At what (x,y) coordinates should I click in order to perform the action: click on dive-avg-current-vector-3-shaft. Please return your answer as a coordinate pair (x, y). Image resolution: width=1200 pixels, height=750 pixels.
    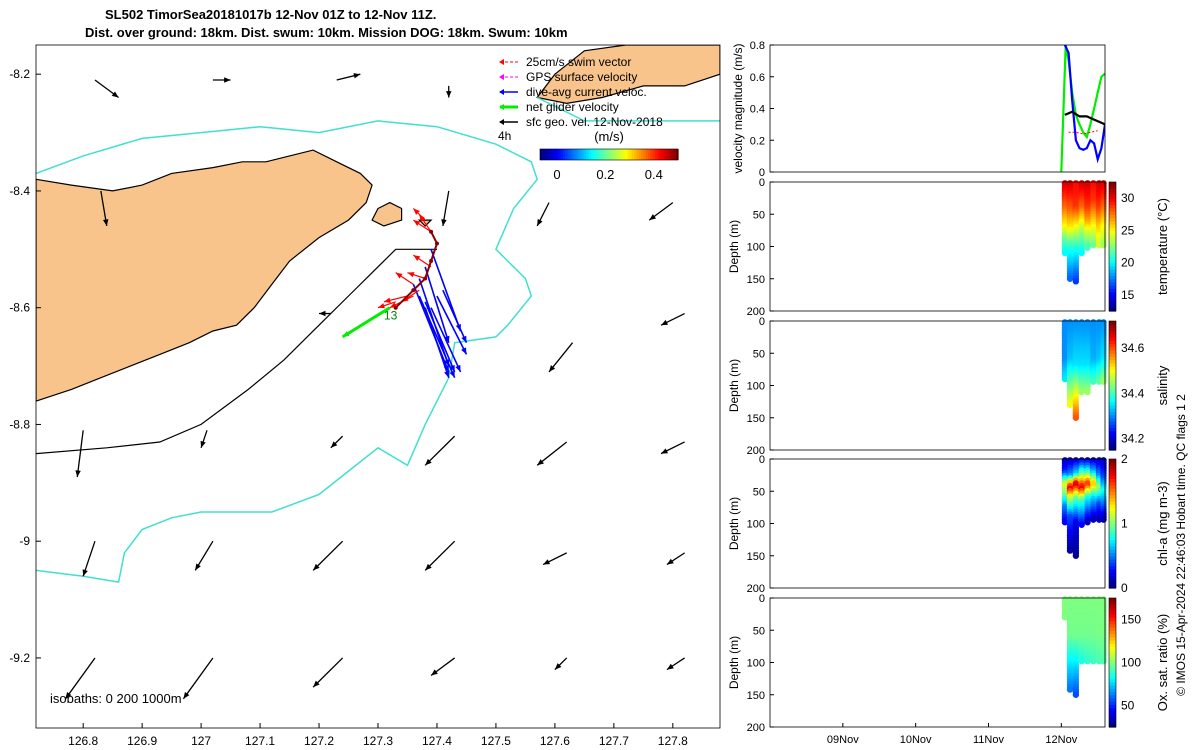
    Looking at the image, I should click on (431, 328).